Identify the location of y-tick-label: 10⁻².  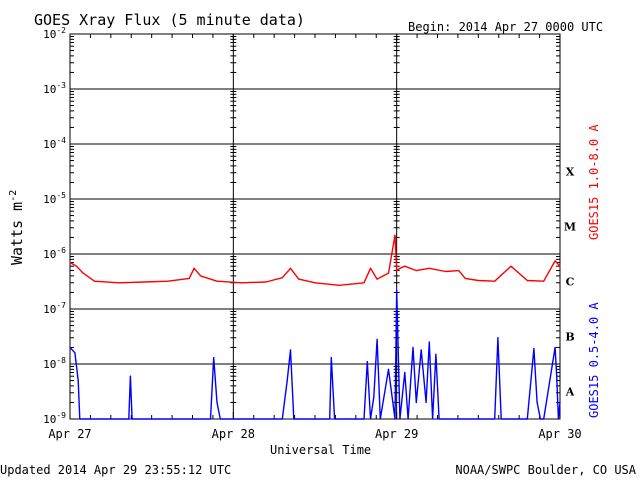
(54, 33).